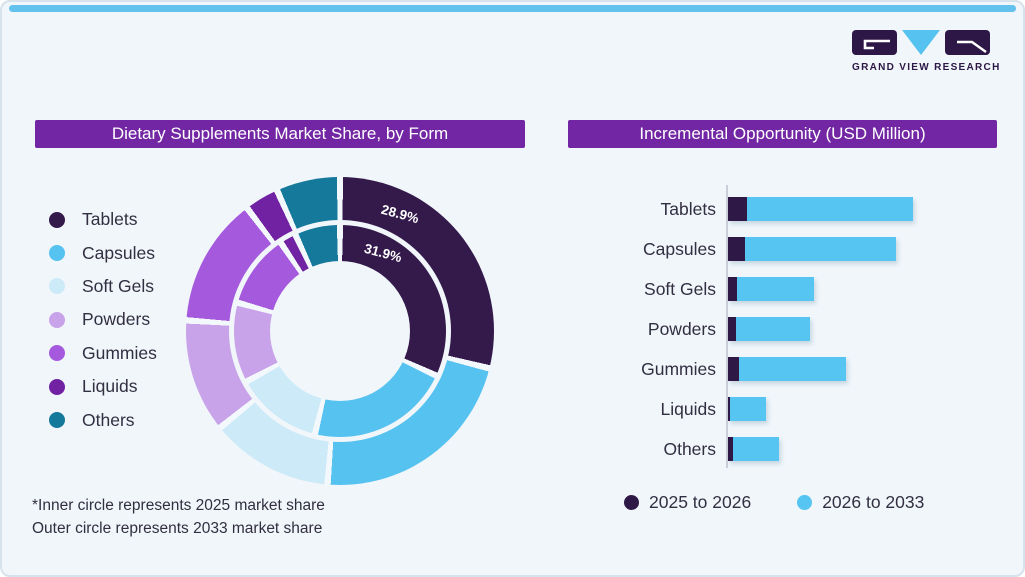  I want to click on legend-item-soft-gels: Soft Gels, so click(103, 286).